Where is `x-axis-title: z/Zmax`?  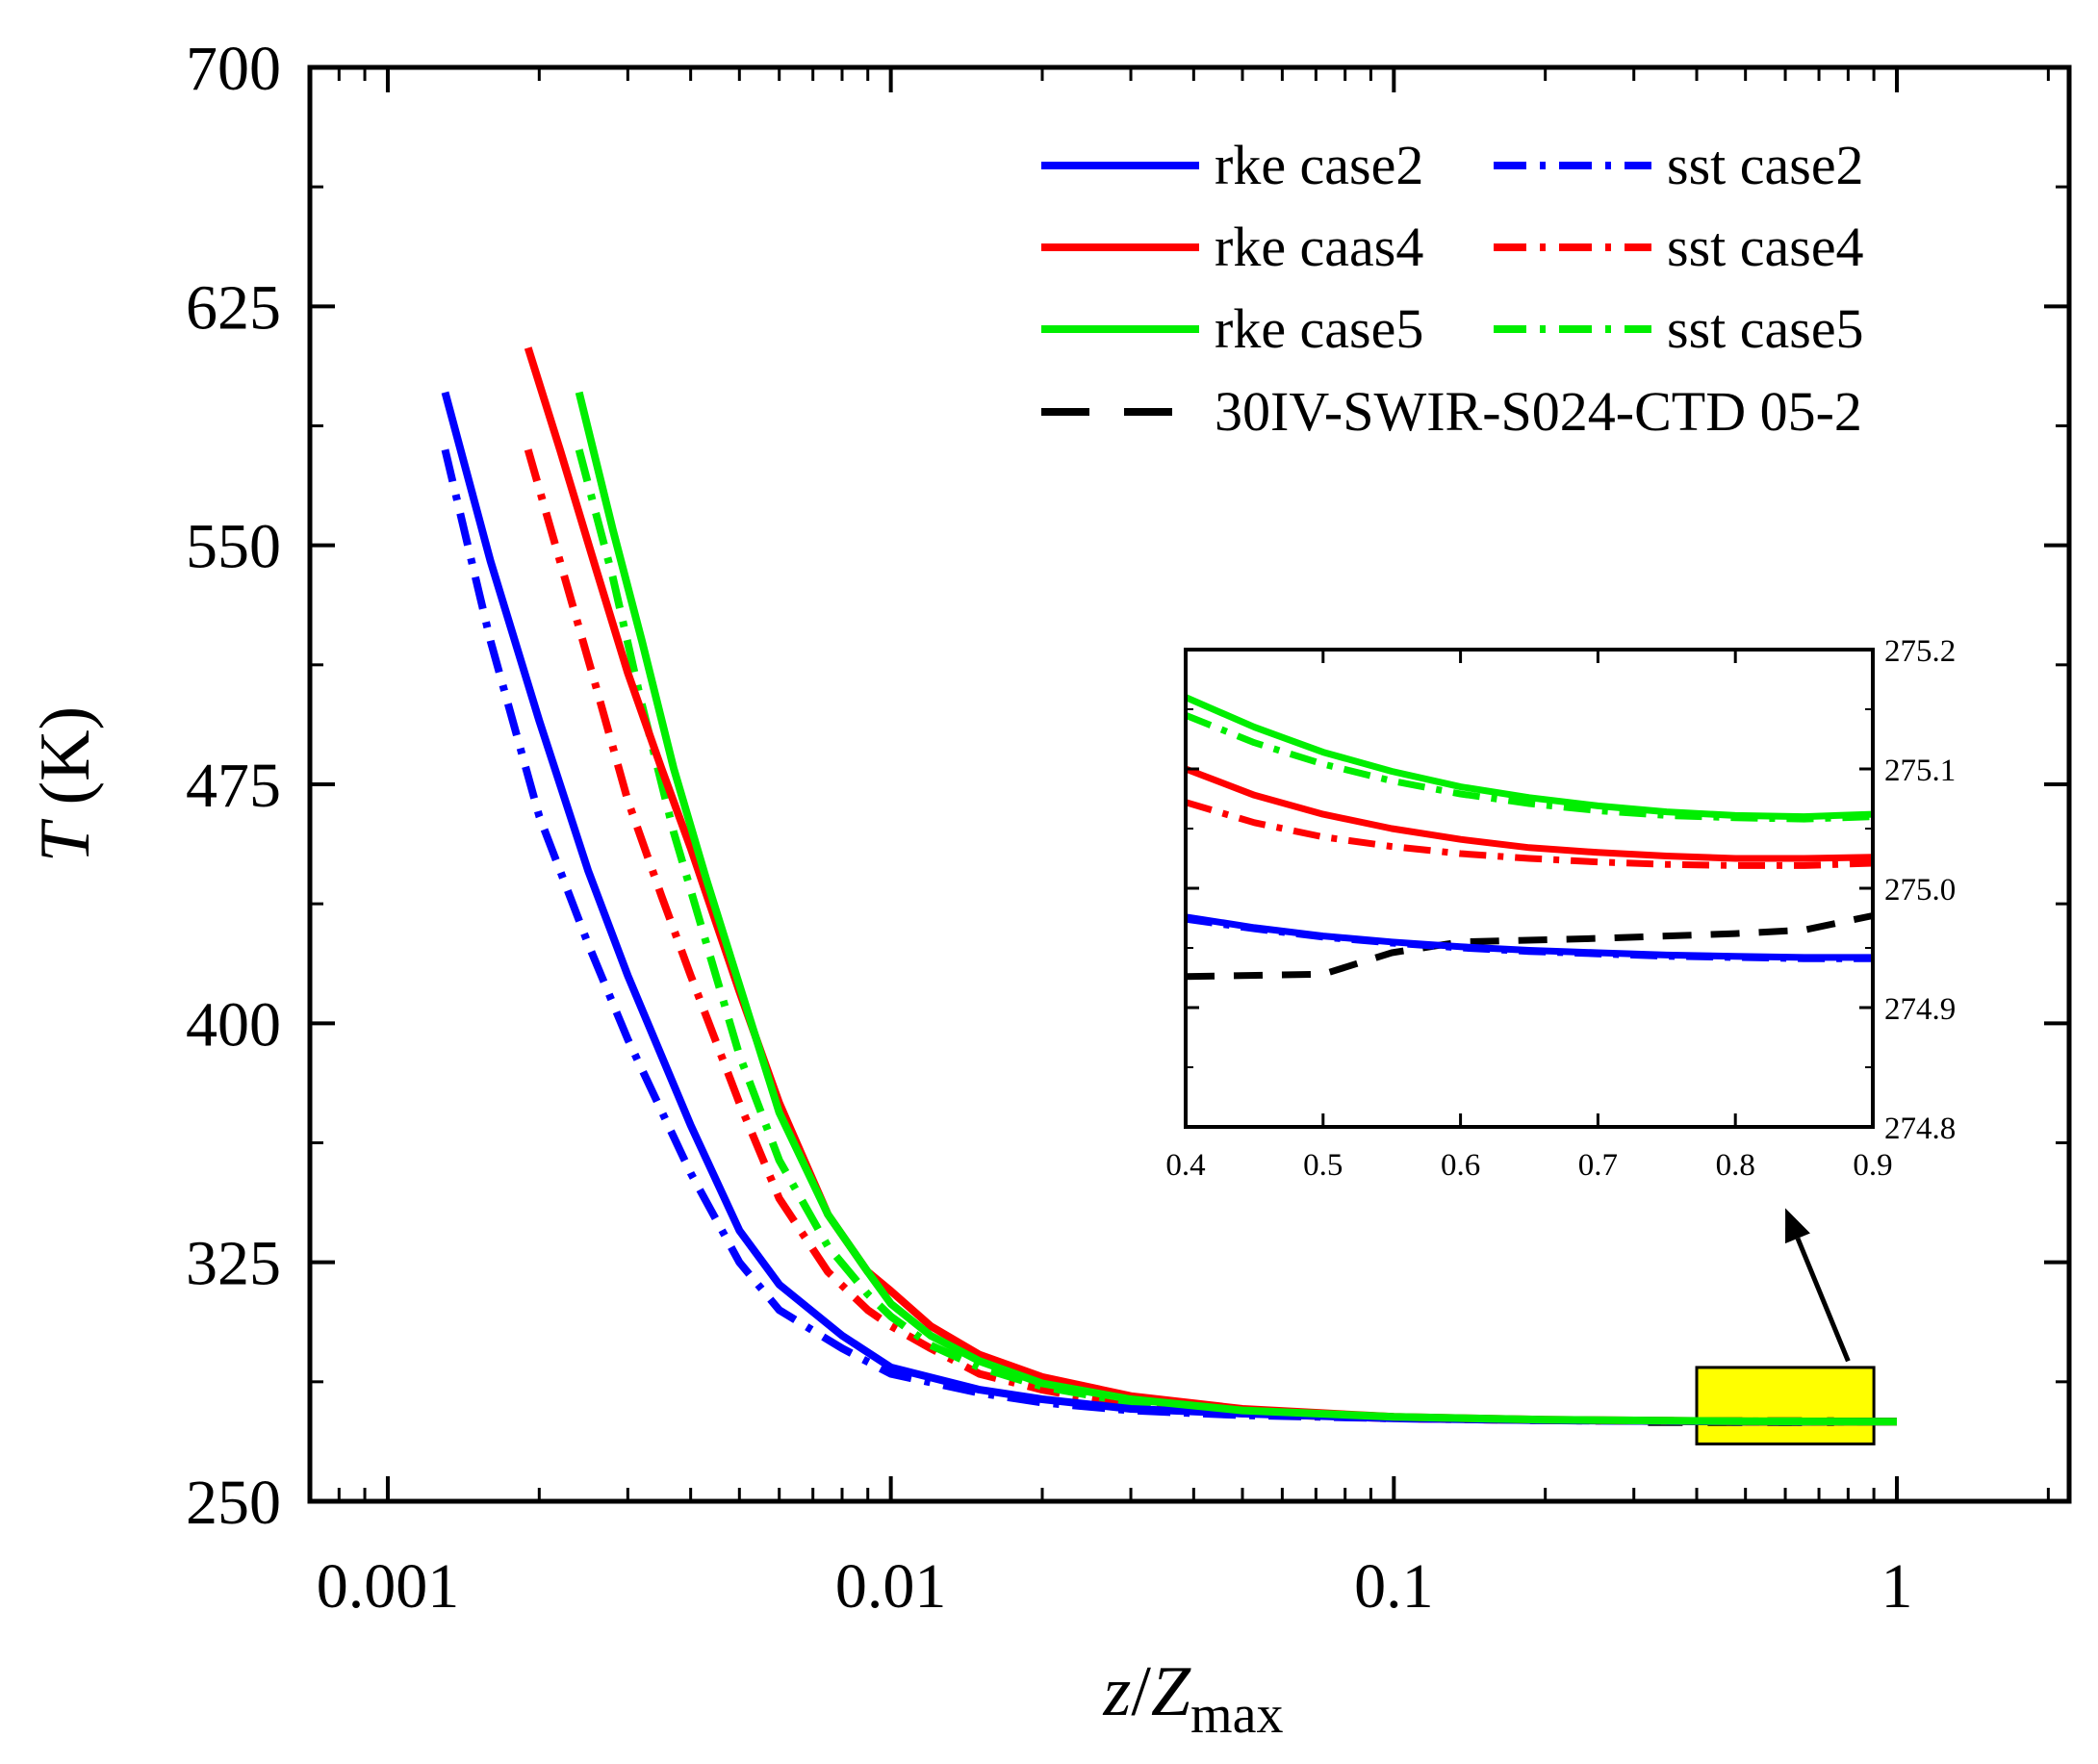
x-axis-title: z/Zmax is located at coordinates (1193, 1698).